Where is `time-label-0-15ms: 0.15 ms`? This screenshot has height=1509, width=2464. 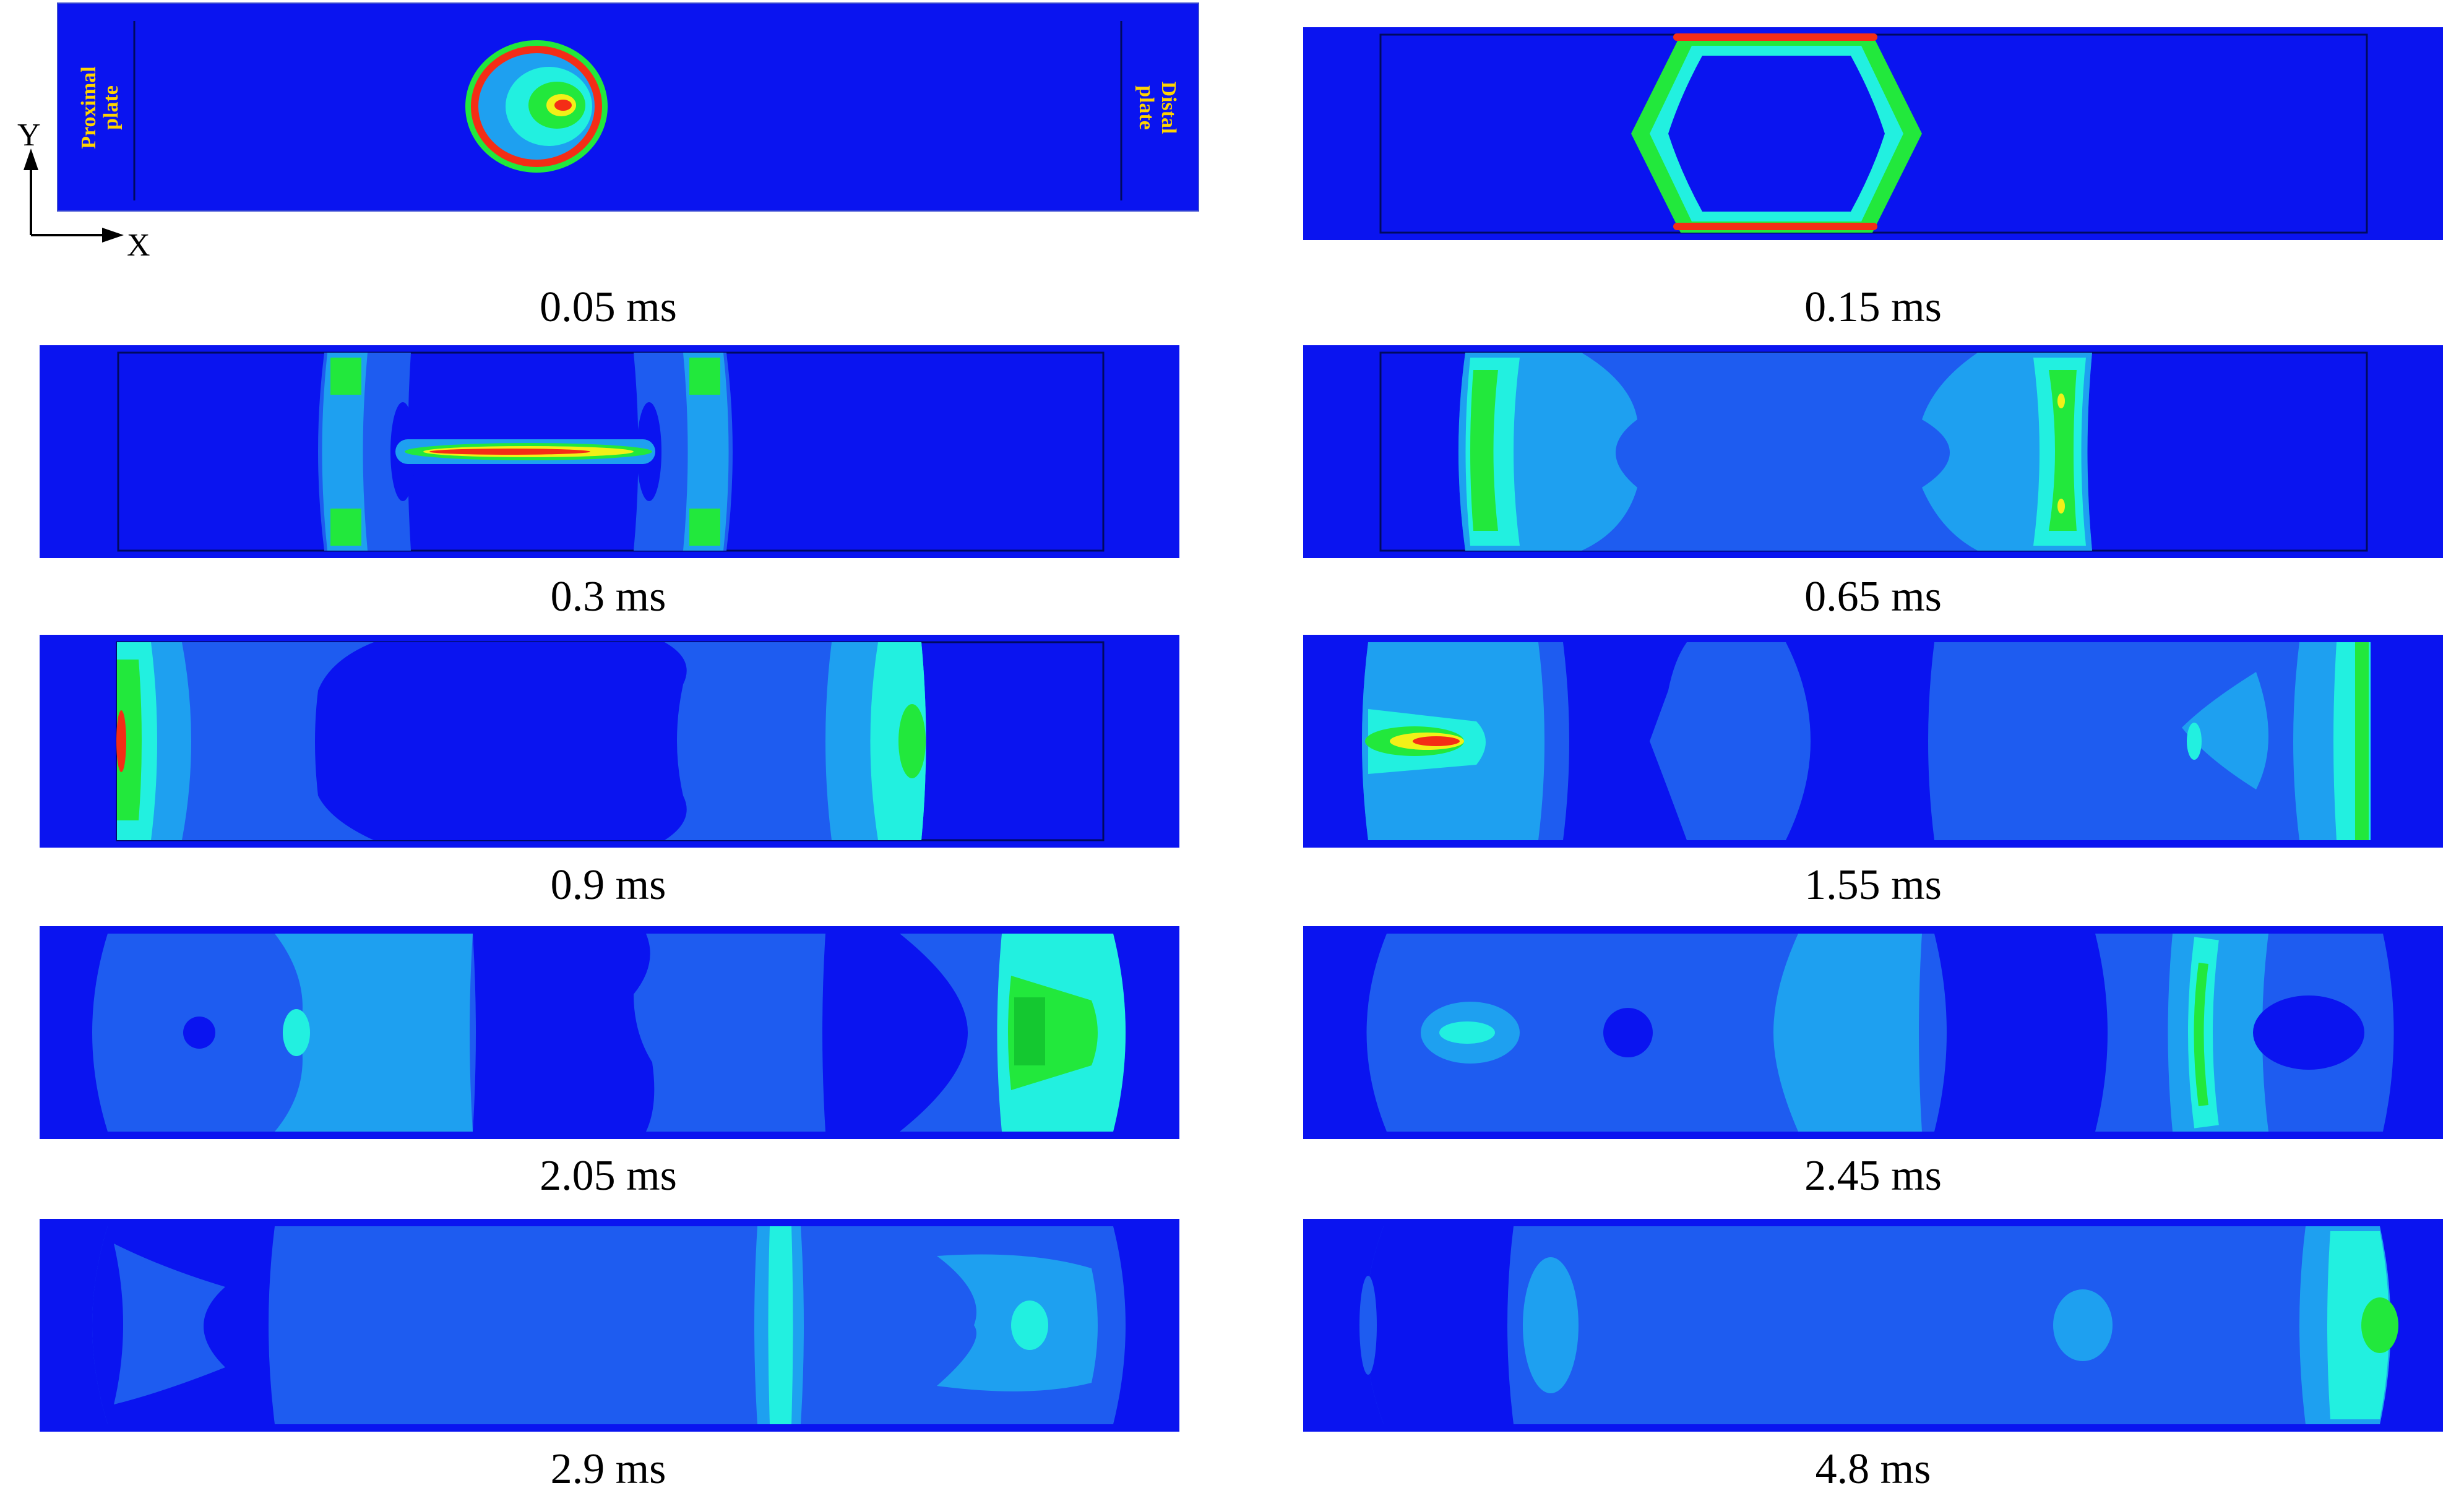 time-label-0-15ms: 0.15 ms is located at coordinates (1873, 307).